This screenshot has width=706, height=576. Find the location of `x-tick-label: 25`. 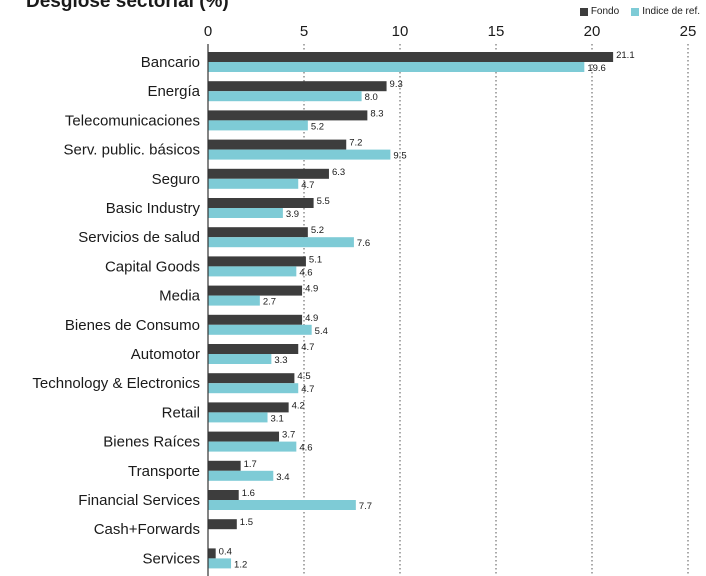

x-tick-label: 25 is located at coordinates (688, 31).